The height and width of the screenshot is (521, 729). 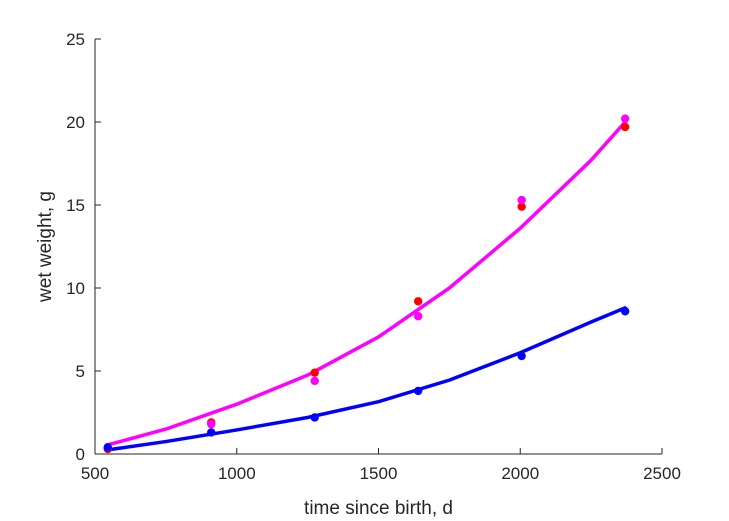 I want to click on y-tick-label: 15, so click(x=75, y=205).